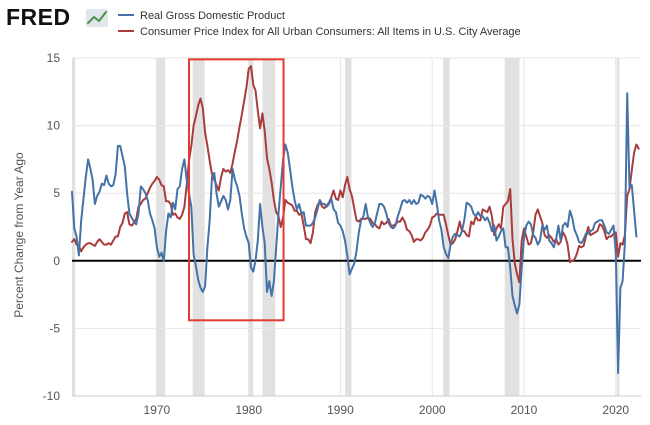  I want to click on x-tick-label: 2010, so click(524, 410).